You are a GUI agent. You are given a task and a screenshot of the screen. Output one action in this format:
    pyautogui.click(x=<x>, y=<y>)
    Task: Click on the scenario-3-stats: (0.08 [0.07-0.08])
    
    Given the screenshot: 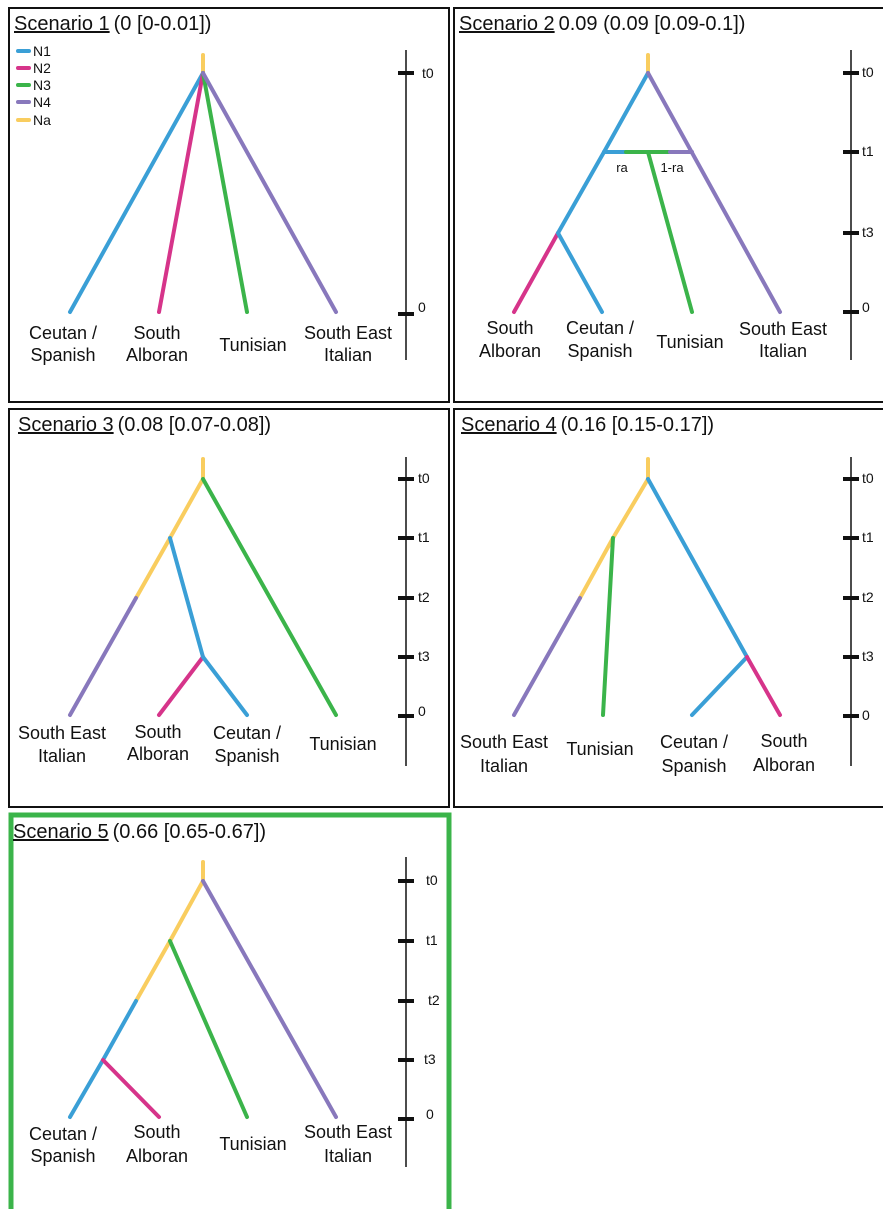 What is the action you would take?
    pyautogui.click(x=194, y=425)
    